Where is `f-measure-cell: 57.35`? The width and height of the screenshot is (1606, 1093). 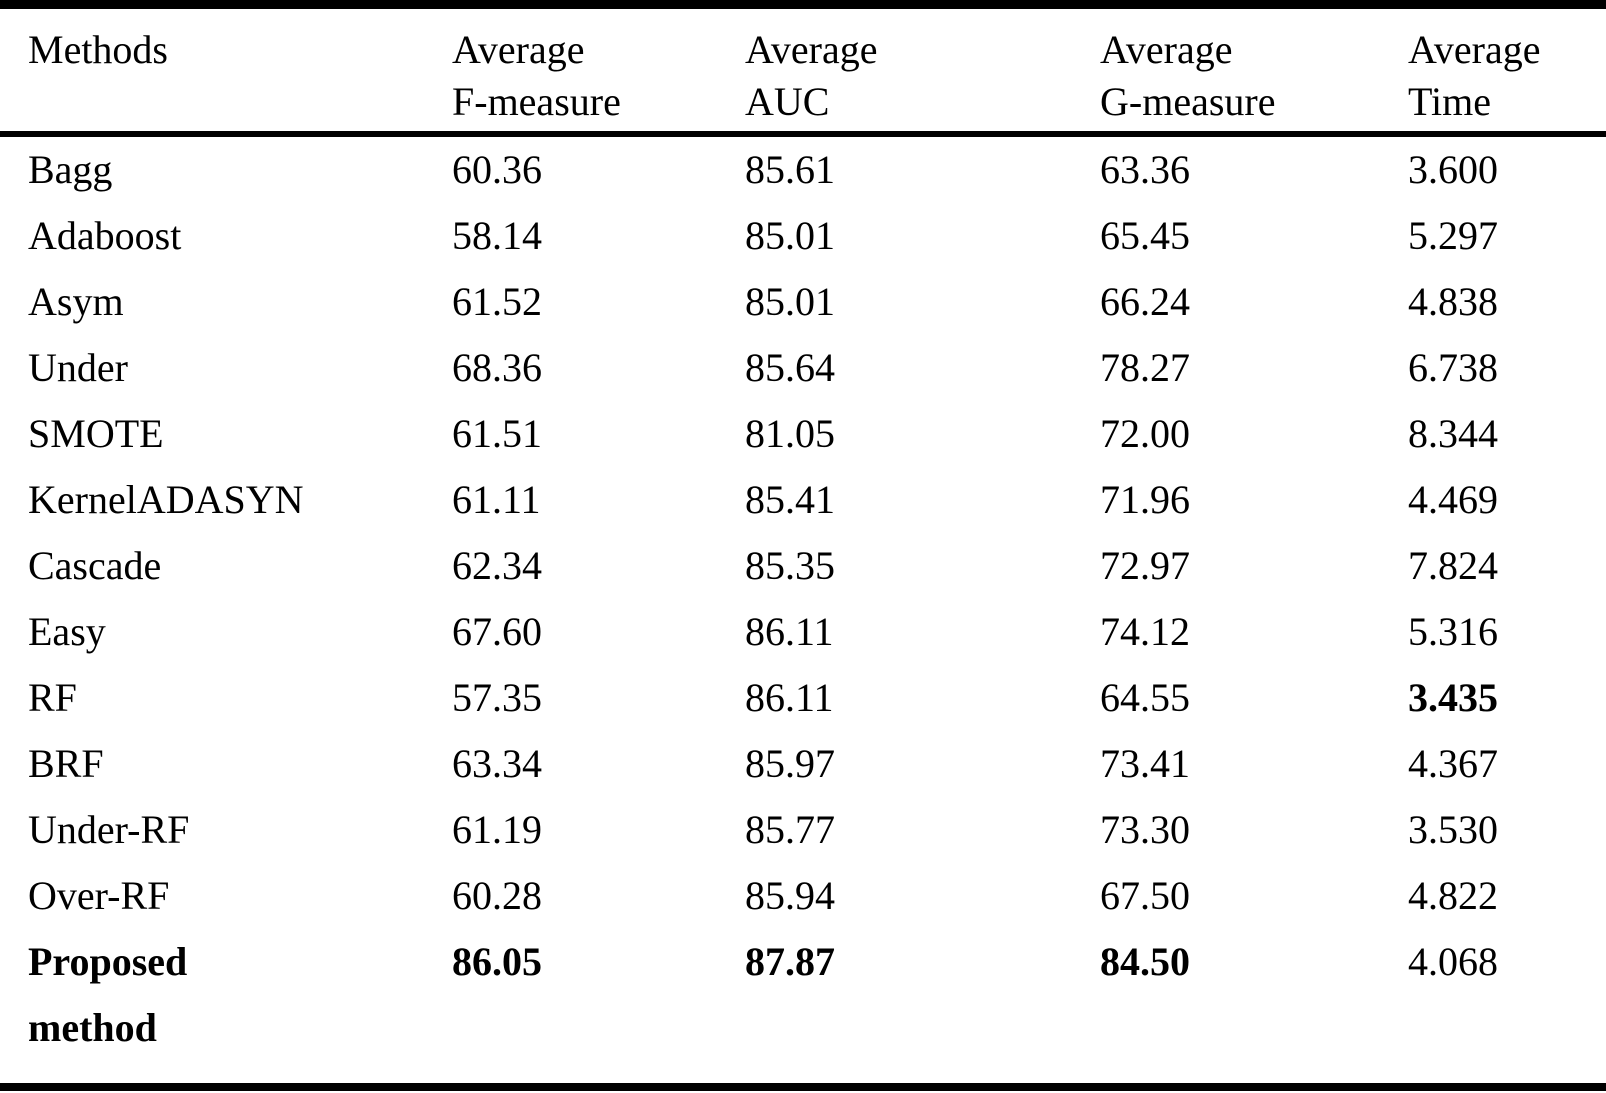
f-measure-cell: 57.35 is located at coordinates (497, 697).